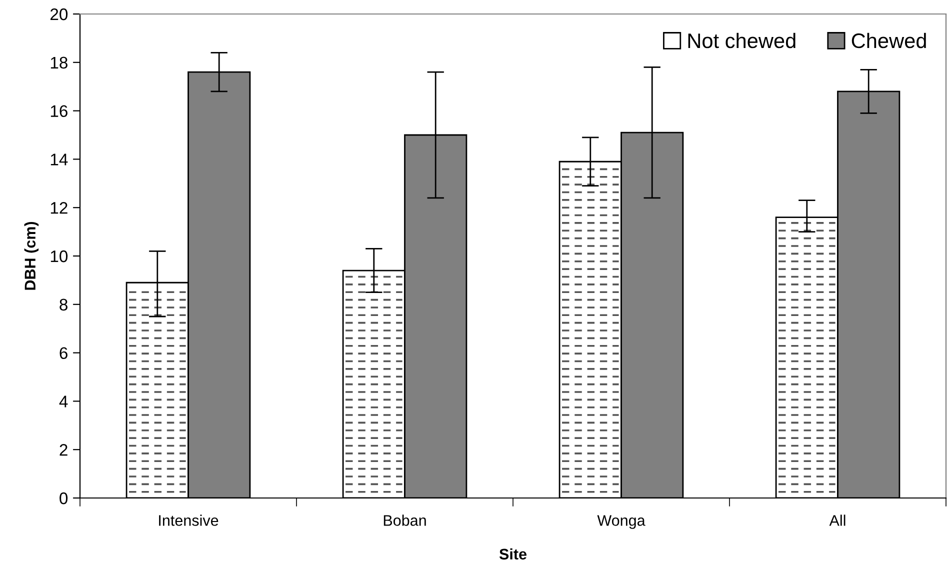 The height and width of the screenshot is (577, 948). What do you see at coordinates (59, 62) in the screenshot?
I see `y-tick-label: 18` at bounding box center [59, 62].